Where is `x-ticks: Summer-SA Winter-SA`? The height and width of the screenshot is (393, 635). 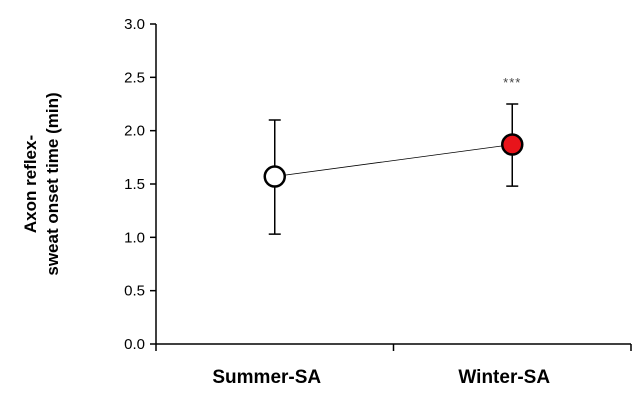
x-ticks: Summer-SA Winter-SA is located at coordinates (393, 366).